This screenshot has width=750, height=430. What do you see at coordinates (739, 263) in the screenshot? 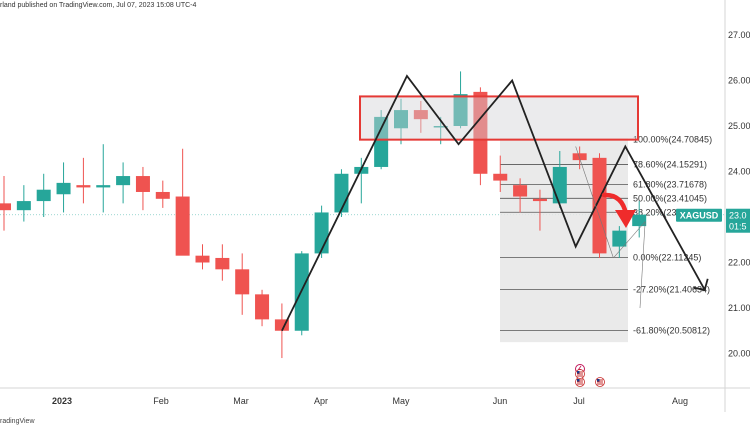
I see `y-axis-tick-label: 22.00` at bounding box center [739, 263].